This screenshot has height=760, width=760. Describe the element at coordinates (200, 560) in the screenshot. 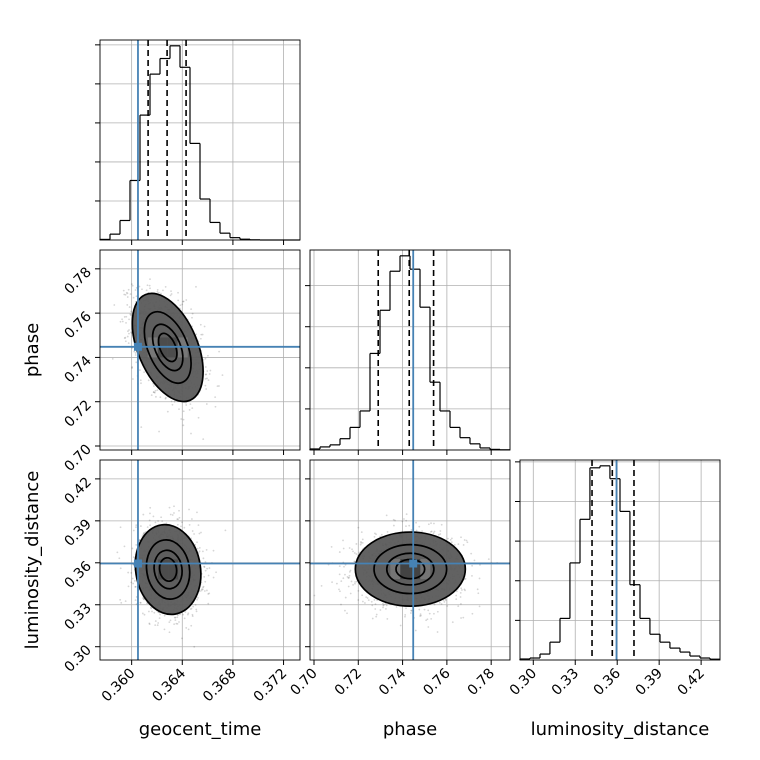

I see `joint-content` at that location.